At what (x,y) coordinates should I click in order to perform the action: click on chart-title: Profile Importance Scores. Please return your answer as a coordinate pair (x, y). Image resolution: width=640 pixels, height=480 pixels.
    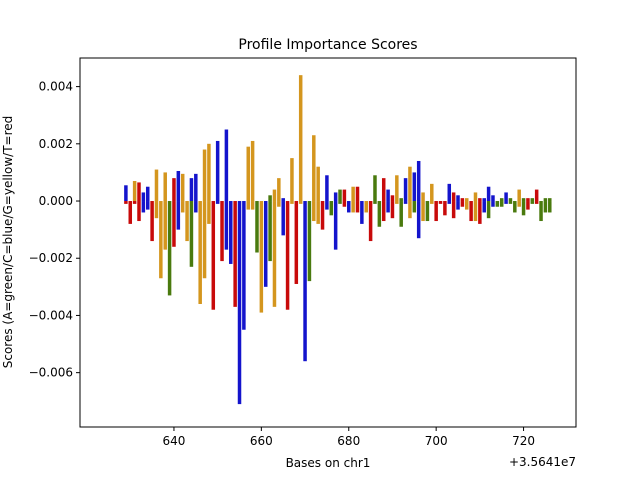
    Looking at the image, I should click on (327, 45).